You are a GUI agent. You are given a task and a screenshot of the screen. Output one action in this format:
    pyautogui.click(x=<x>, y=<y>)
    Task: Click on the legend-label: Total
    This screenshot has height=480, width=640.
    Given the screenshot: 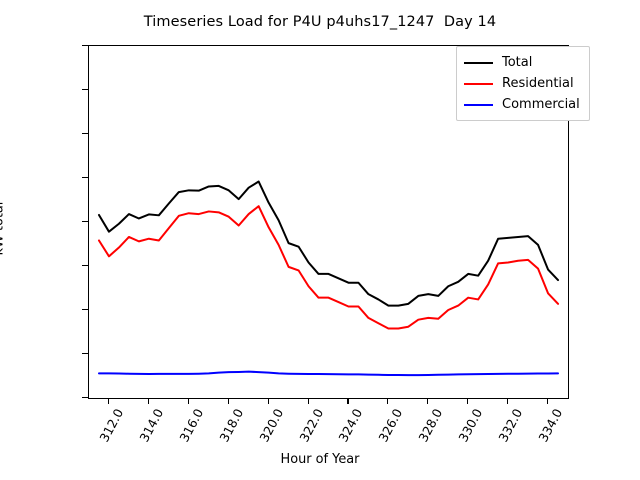 What is the action you would take?
    pyautogui.click(x=517, y=62)
    